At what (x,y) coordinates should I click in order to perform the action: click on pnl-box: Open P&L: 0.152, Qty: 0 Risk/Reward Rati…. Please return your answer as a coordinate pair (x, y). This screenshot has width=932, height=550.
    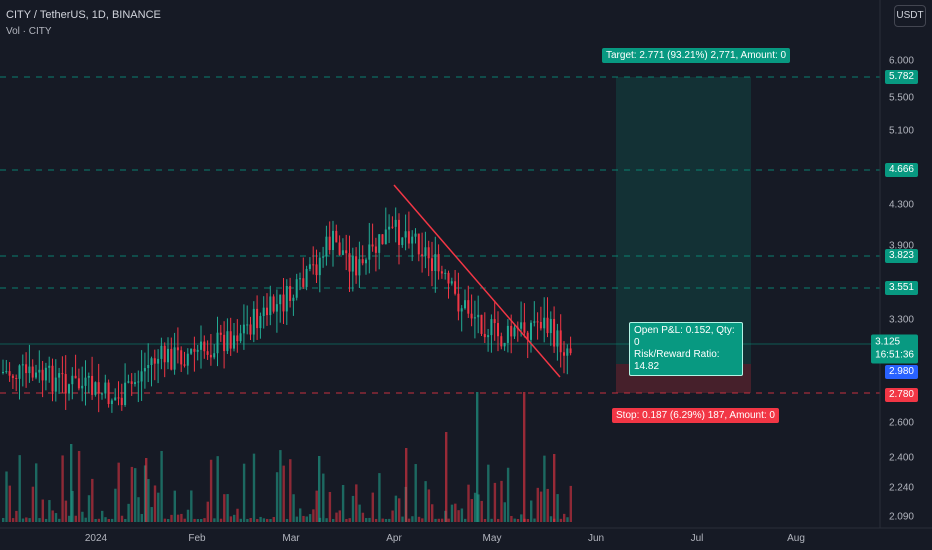
    Looking at the image, I should click on (686, 349).